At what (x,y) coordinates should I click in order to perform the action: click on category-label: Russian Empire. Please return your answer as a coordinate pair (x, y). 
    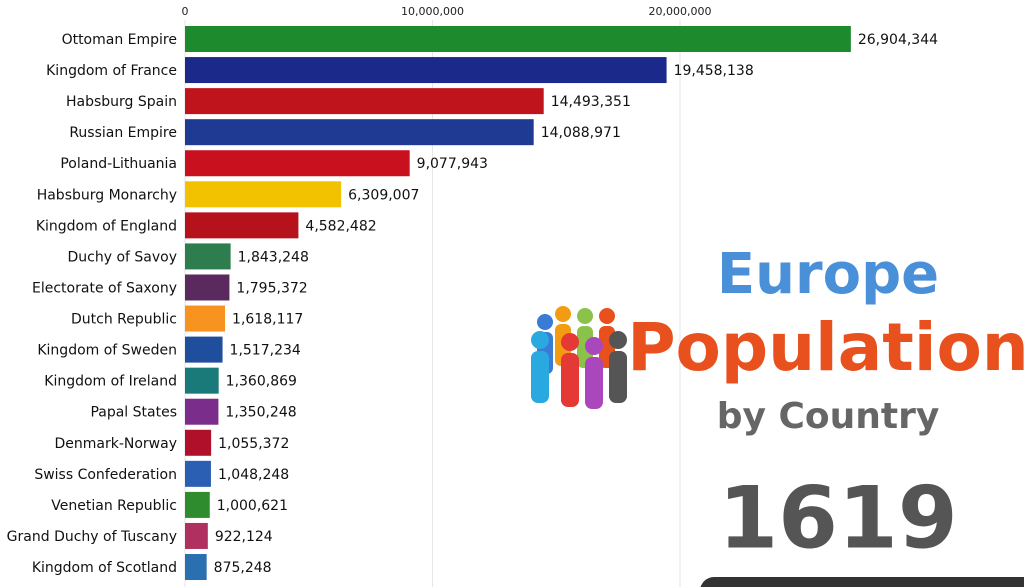
    Looking at the image, I should click on (123, 133).